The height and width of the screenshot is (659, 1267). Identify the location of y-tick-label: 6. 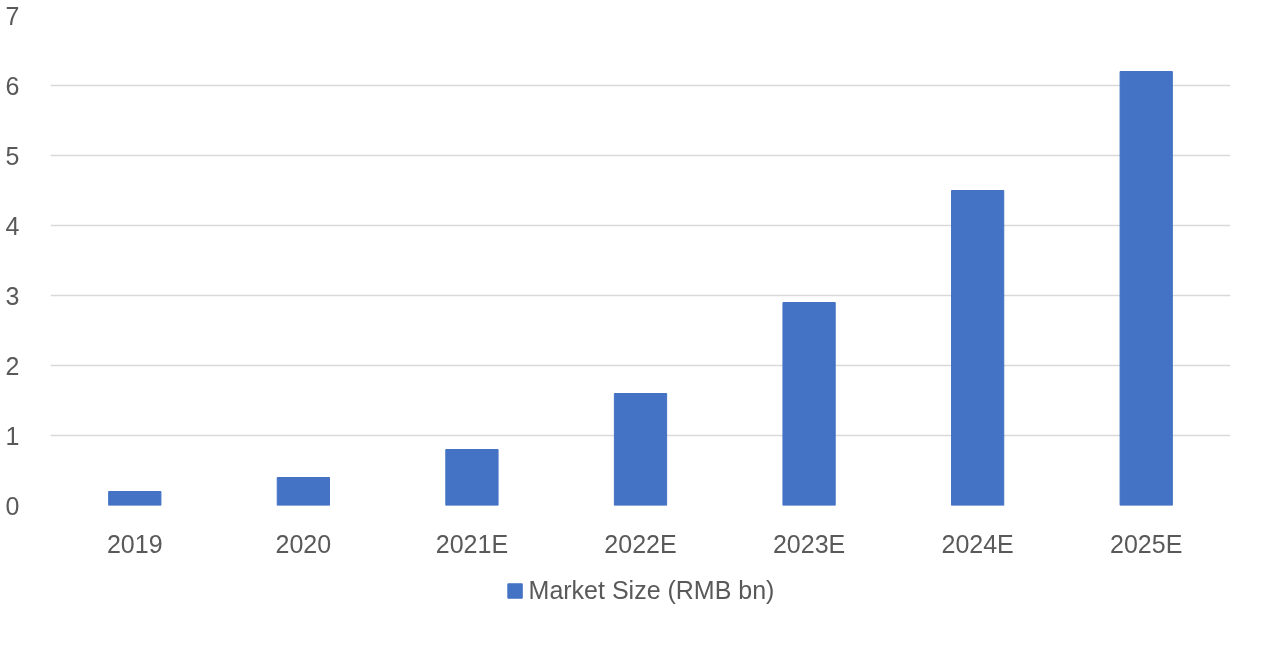
(12, 85).